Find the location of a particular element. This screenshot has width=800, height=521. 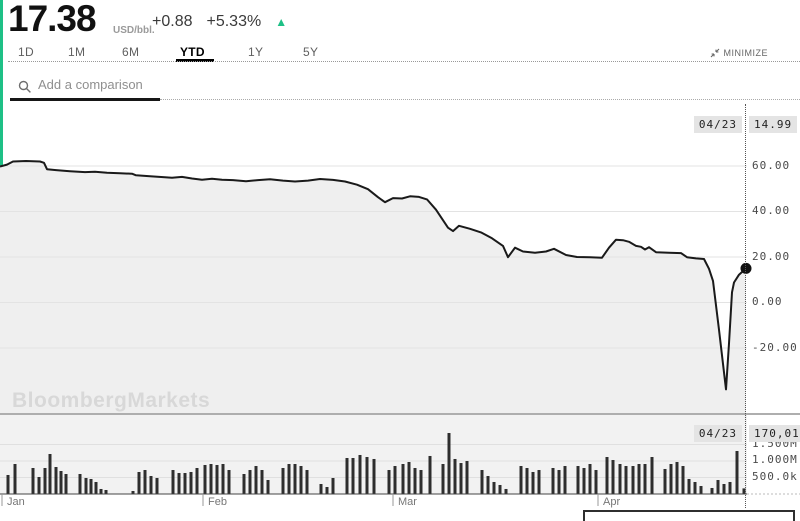

tab-ytd: YTD is located at coordinates (192, 52).